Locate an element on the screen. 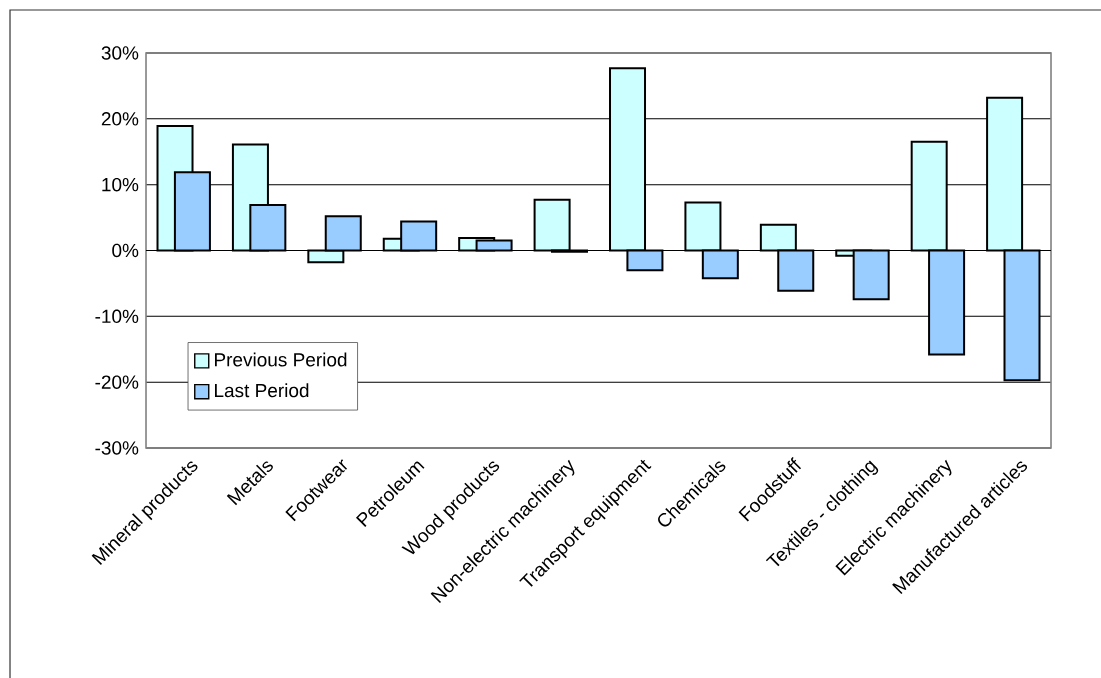 The height and width of the screenshot is (678, 1101). y-tick-label: 20% is located at coordinates (120, 119).